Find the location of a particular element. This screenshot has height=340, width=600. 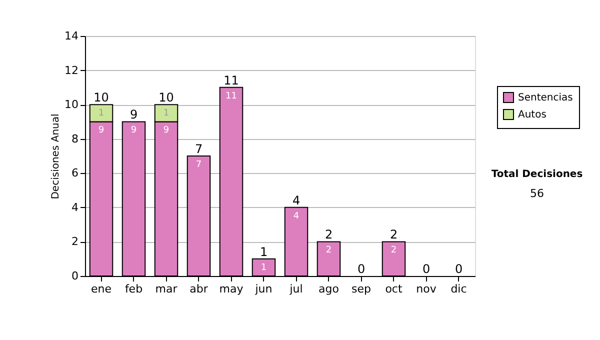

data-label: 11 is located at coordinates (231, 96).